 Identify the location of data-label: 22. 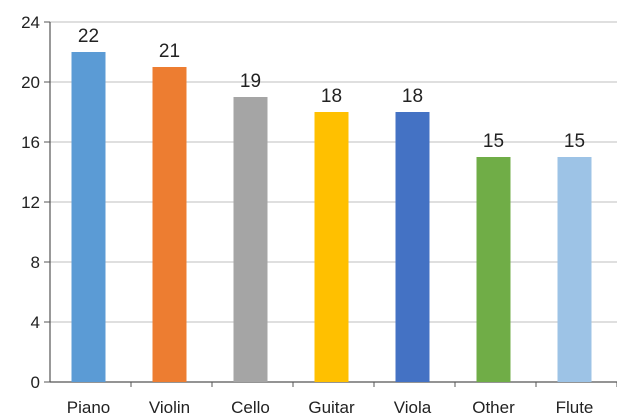
(88, 36).